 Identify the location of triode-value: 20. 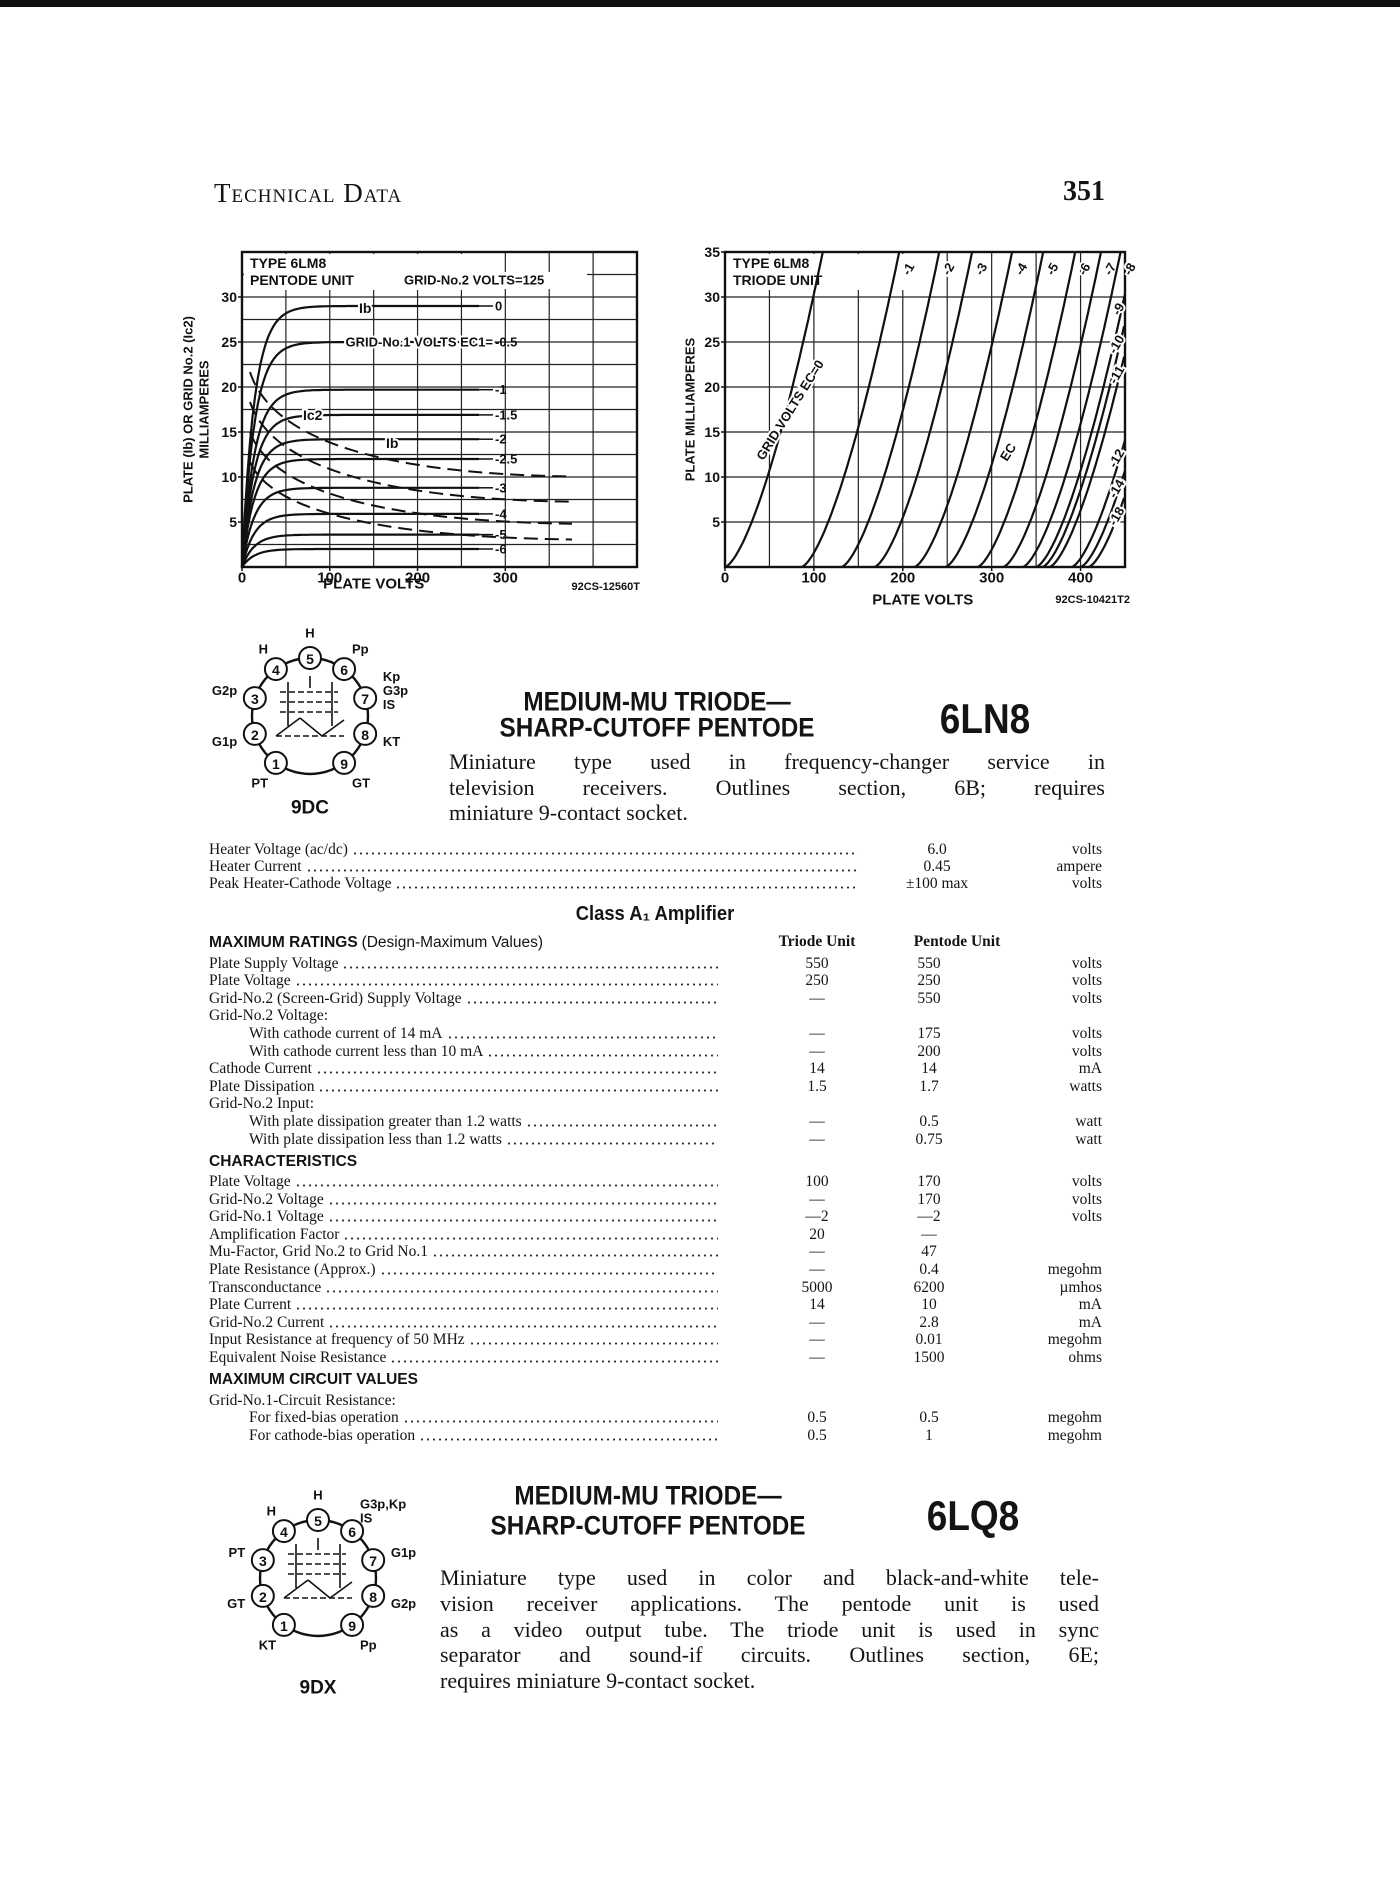
(817, 1234).